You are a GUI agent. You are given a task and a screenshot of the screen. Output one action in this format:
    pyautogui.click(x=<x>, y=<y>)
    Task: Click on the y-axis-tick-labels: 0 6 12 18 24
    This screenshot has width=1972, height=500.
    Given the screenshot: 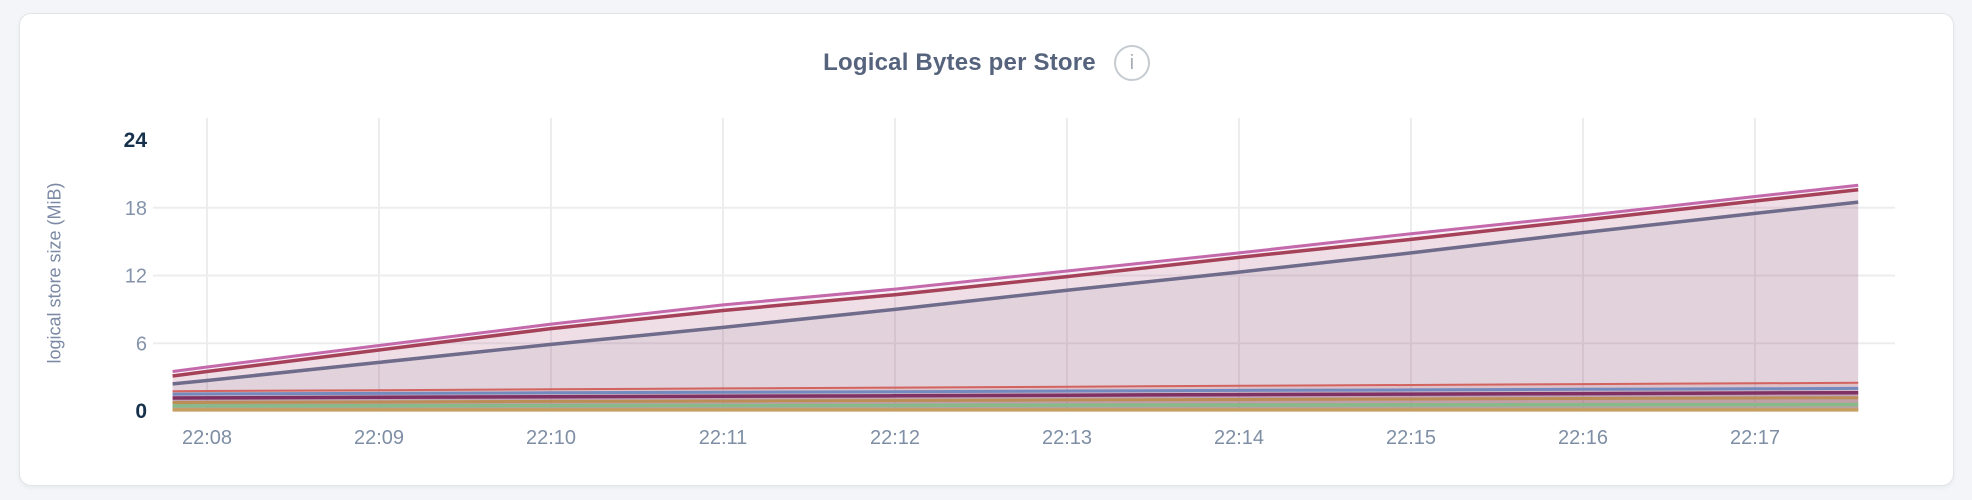 What is the action you would take?
    pyautogui.click(x=136, y=276)
    